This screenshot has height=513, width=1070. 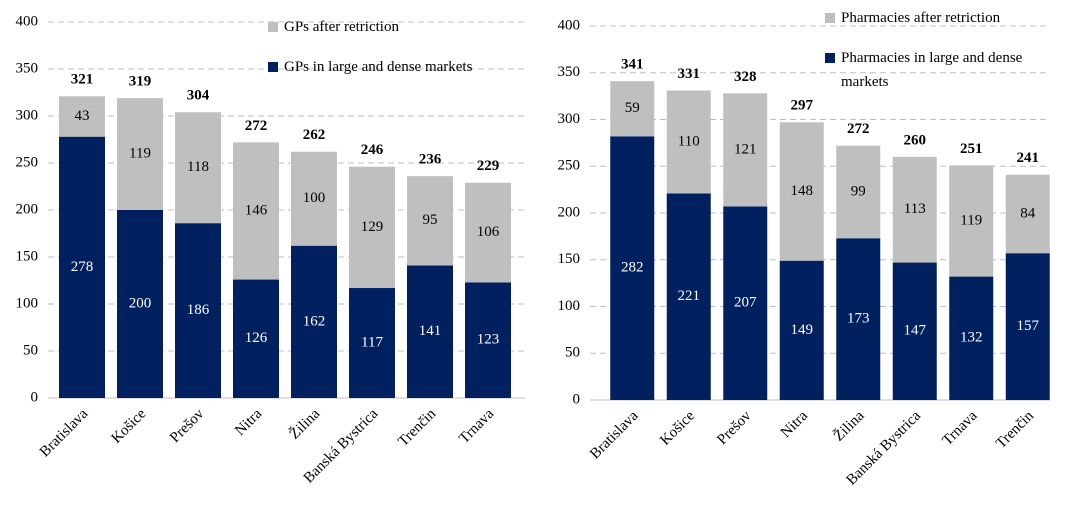 I want to click on y-tick-label: 150, so click(x=569, y=259).